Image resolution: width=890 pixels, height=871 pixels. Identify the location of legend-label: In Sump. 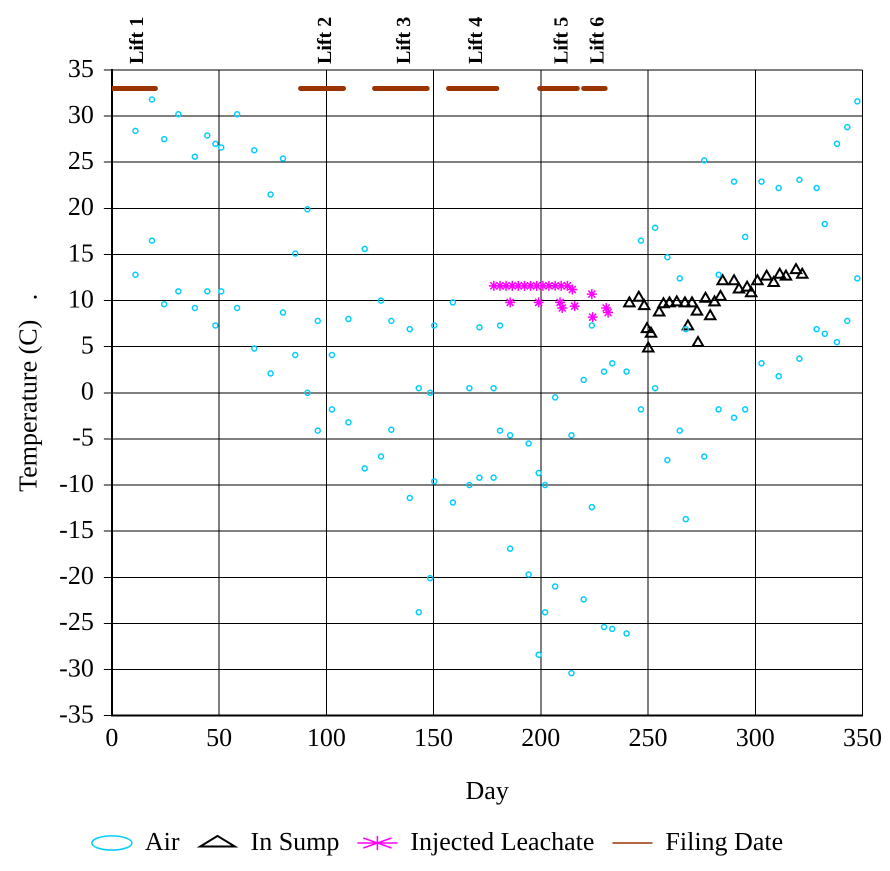
(295, 841).